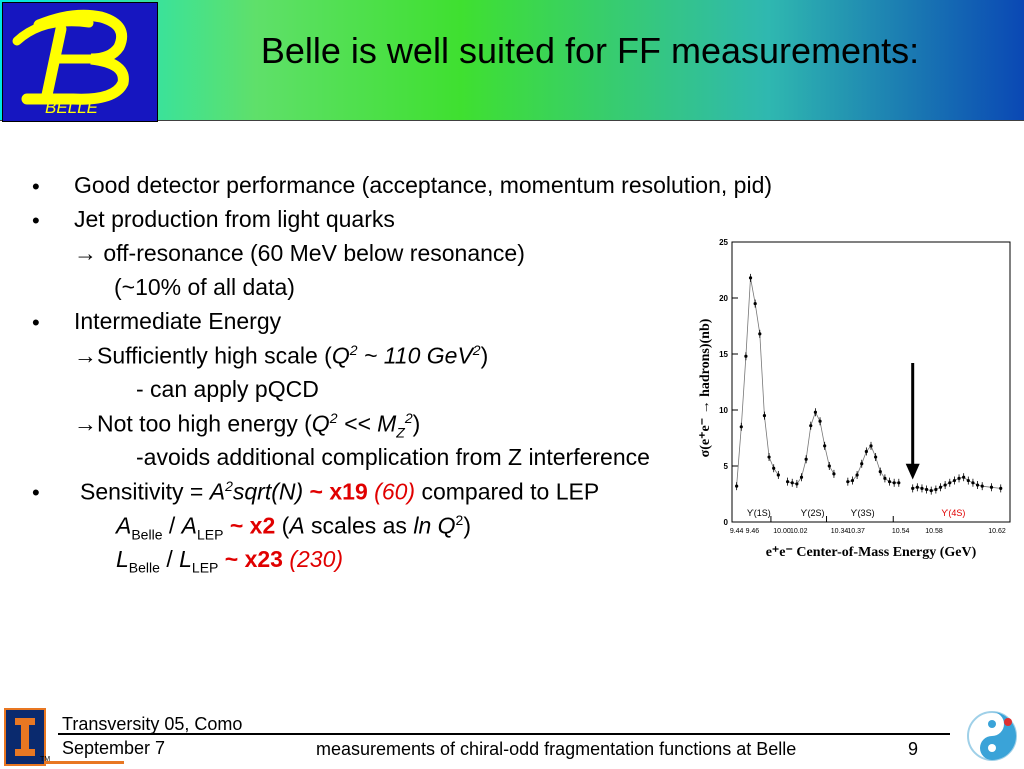 This screenshot has width=1024, height=769. I want to click on footer-date: September 7, so click(114, 748).